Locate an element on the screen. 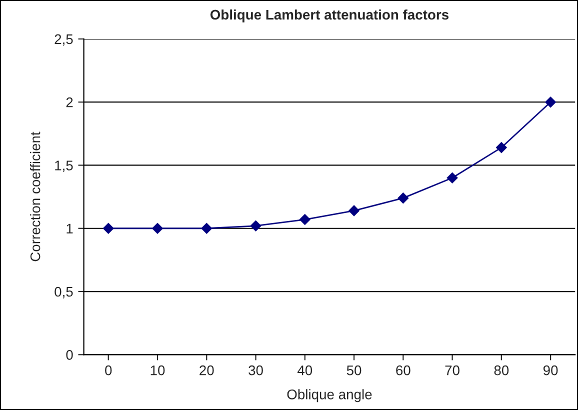 The height and width of the screenshot is (410, 578). x-tick-label: 80 is located at coordinates (501, 370).